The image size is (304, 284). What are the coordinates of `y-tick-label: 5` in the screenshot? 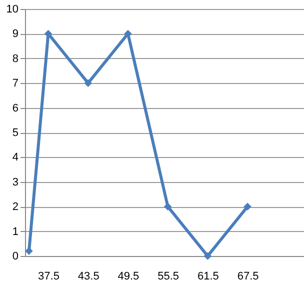 It's located at (15, 133).